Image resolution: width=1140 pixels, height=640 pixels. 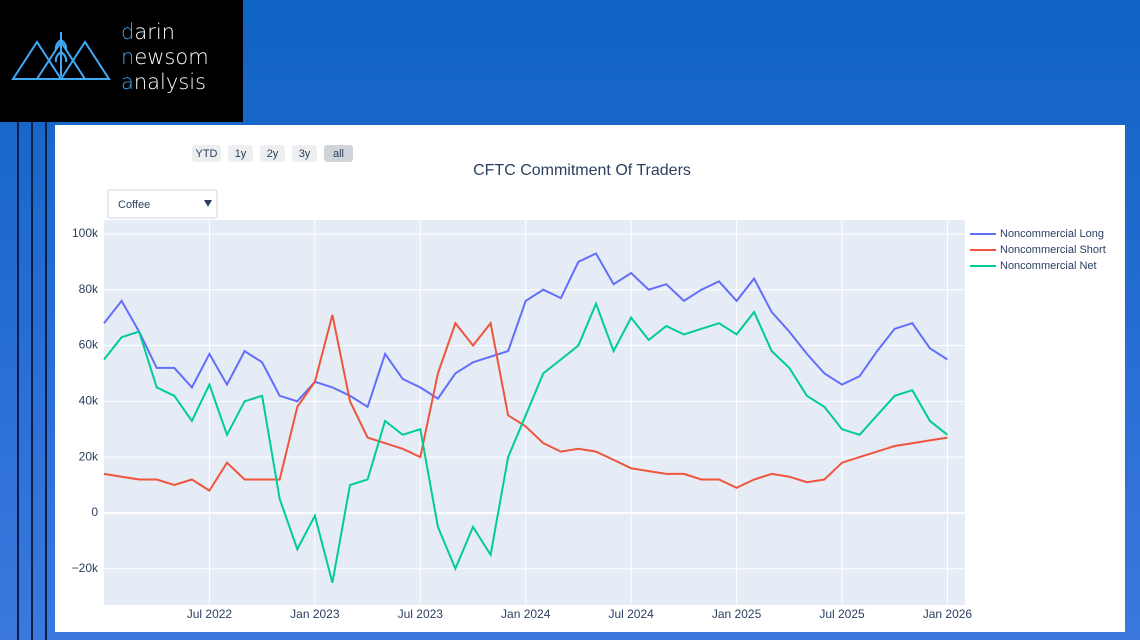 I want to click on range-button-label: 3y, so click(x=305, y=154).